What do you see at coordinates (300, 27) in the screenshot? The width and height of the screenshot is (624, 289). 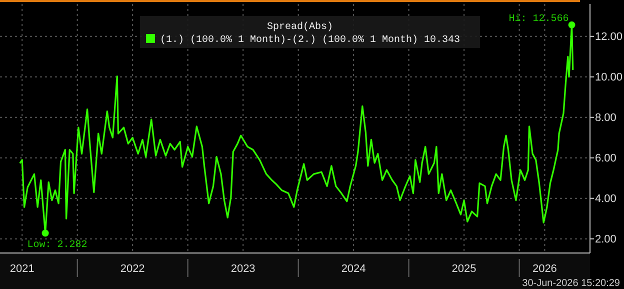 I see `text: Spread(Abs)` at bounding box center [300, 27].